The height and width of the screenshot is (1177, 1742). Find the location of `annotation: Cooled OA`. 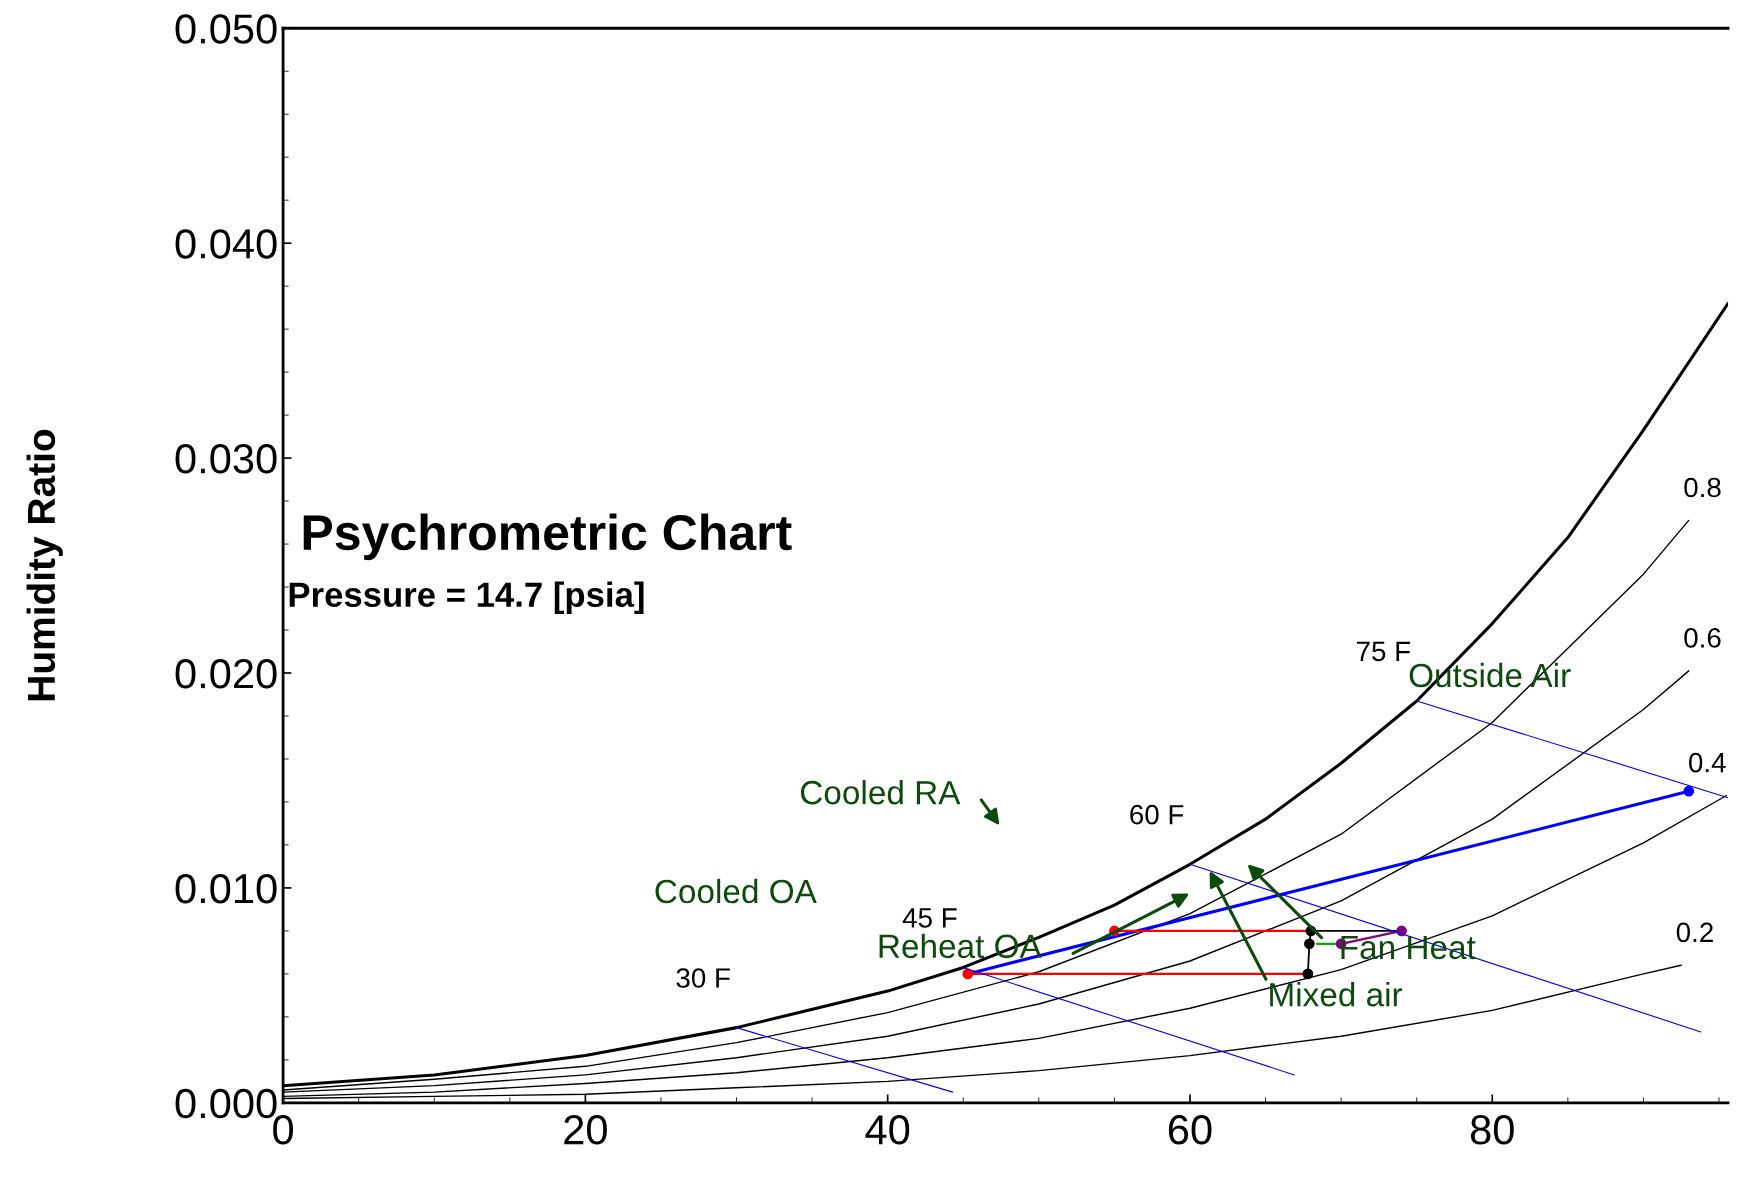

annotation: Cooled OA is located at coordinates (736, 891).